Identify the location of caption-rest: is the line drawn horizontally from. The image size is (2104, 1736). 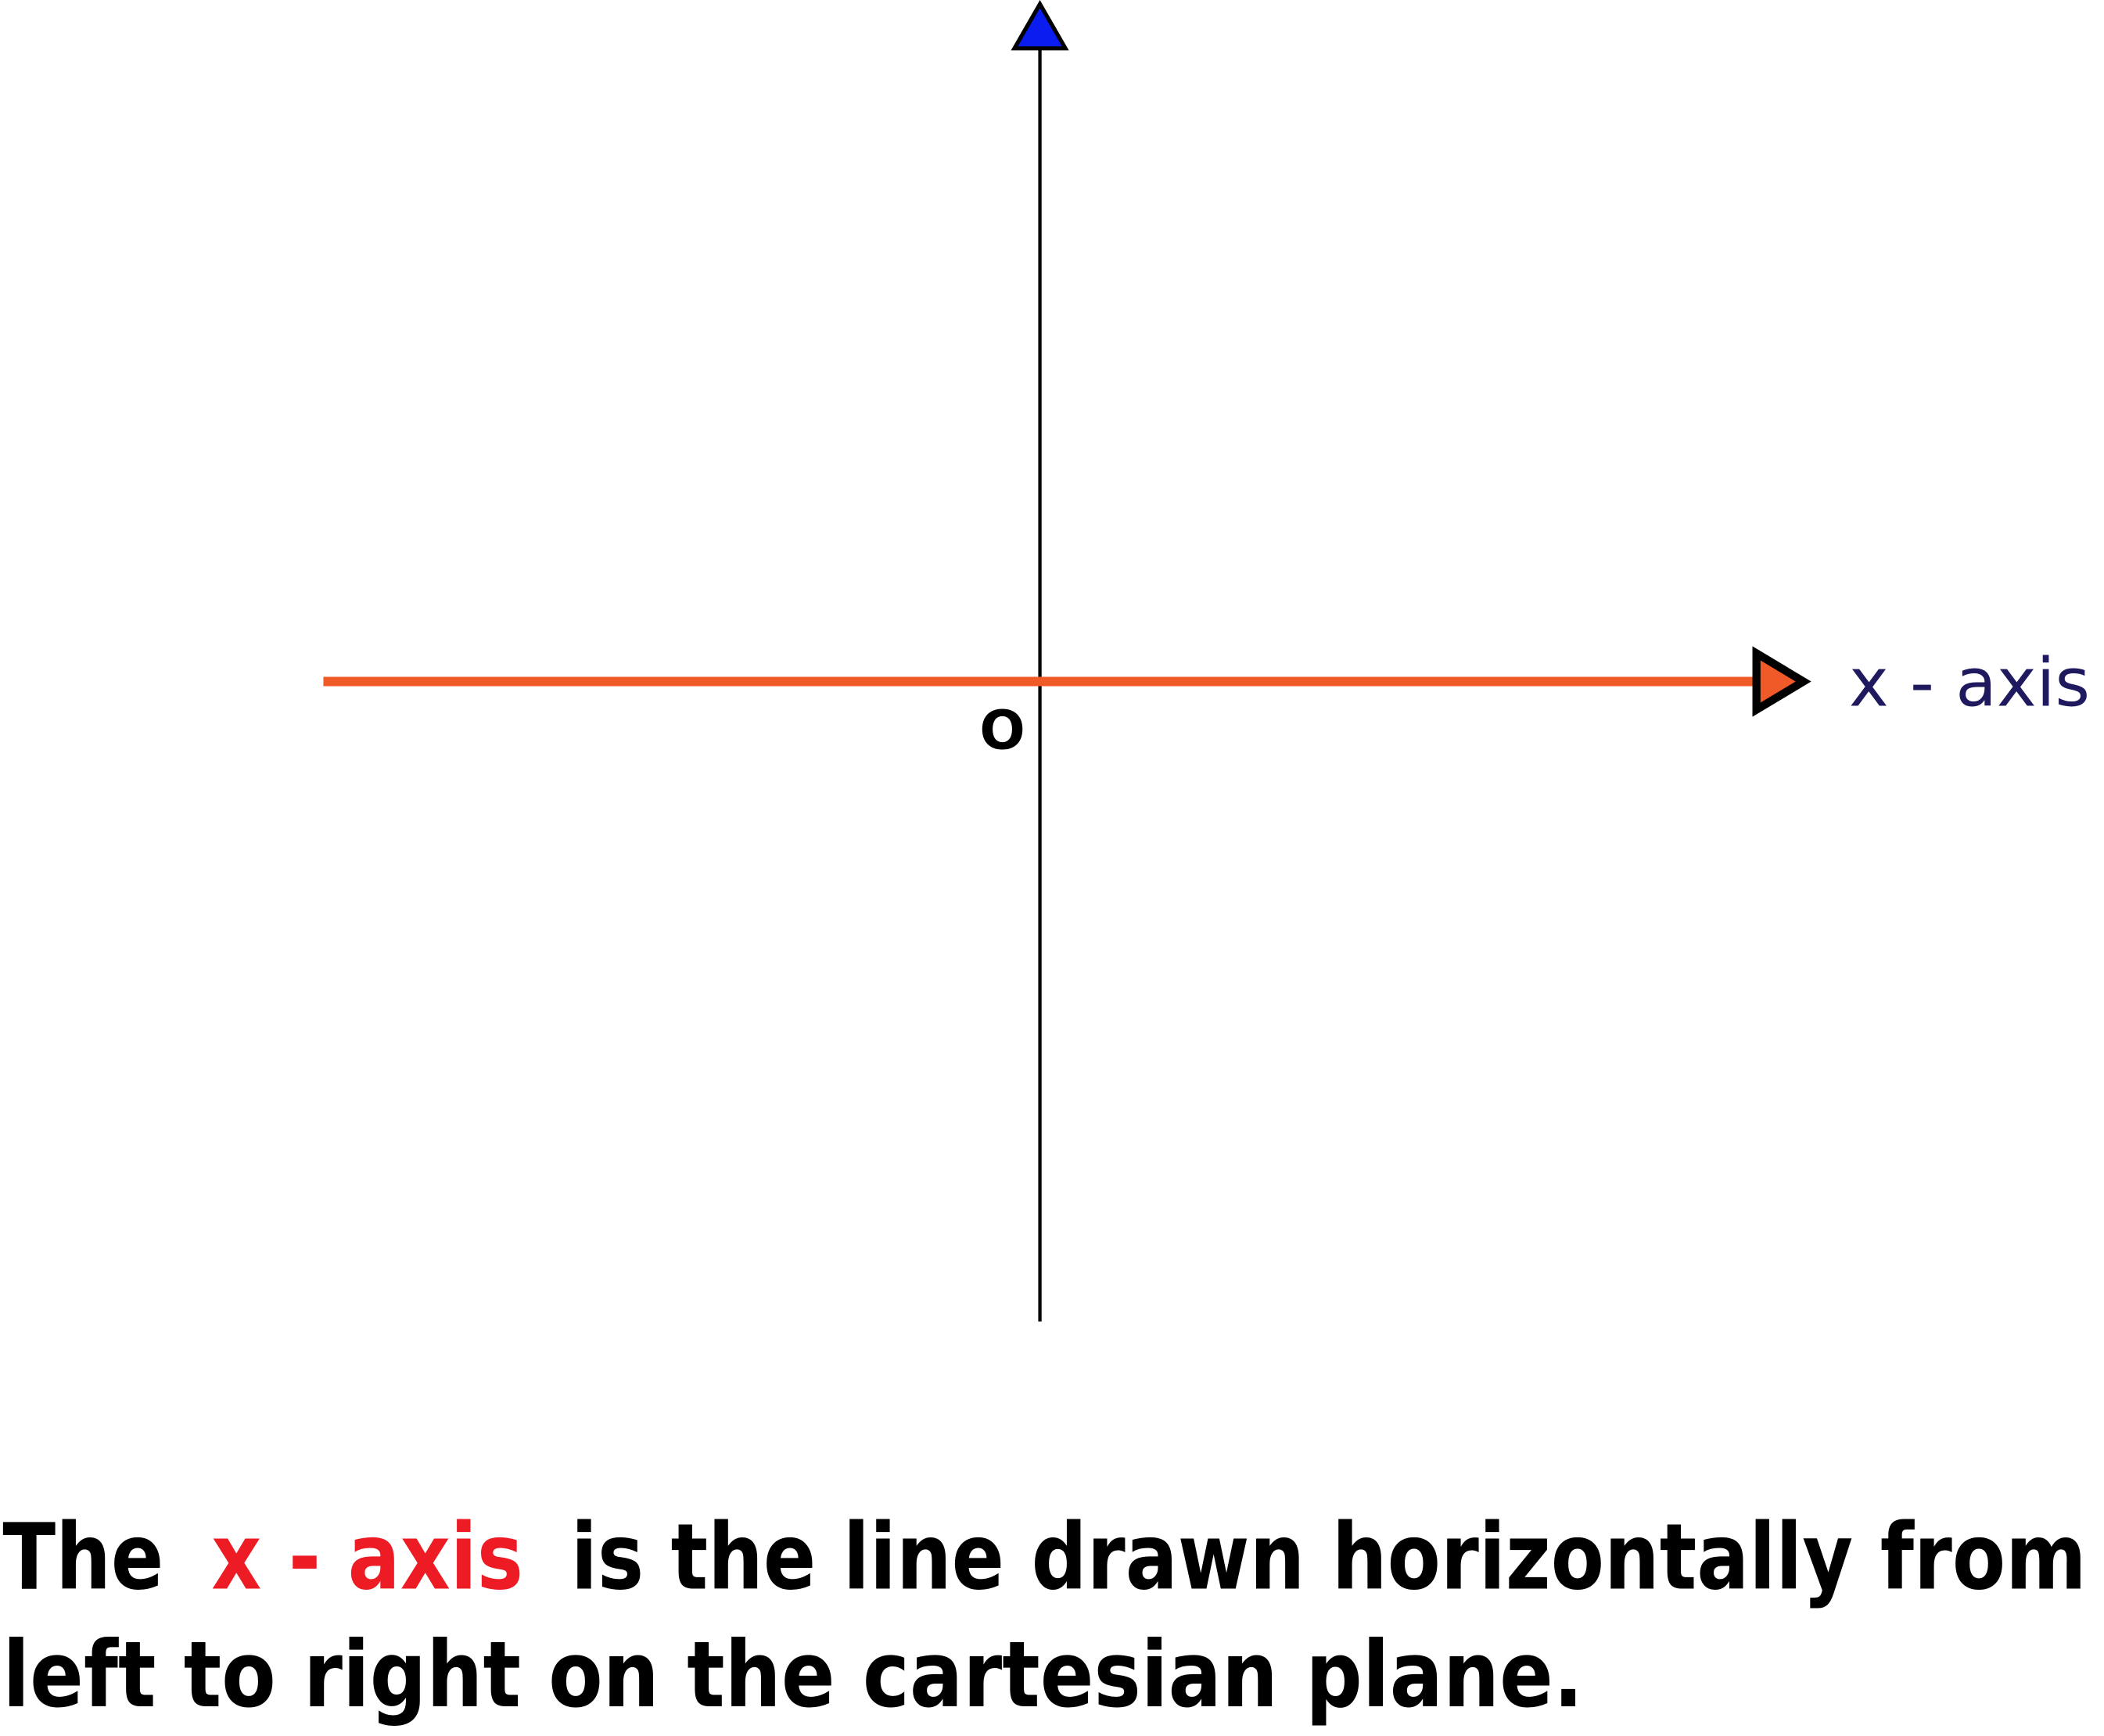
(1329, 1557).